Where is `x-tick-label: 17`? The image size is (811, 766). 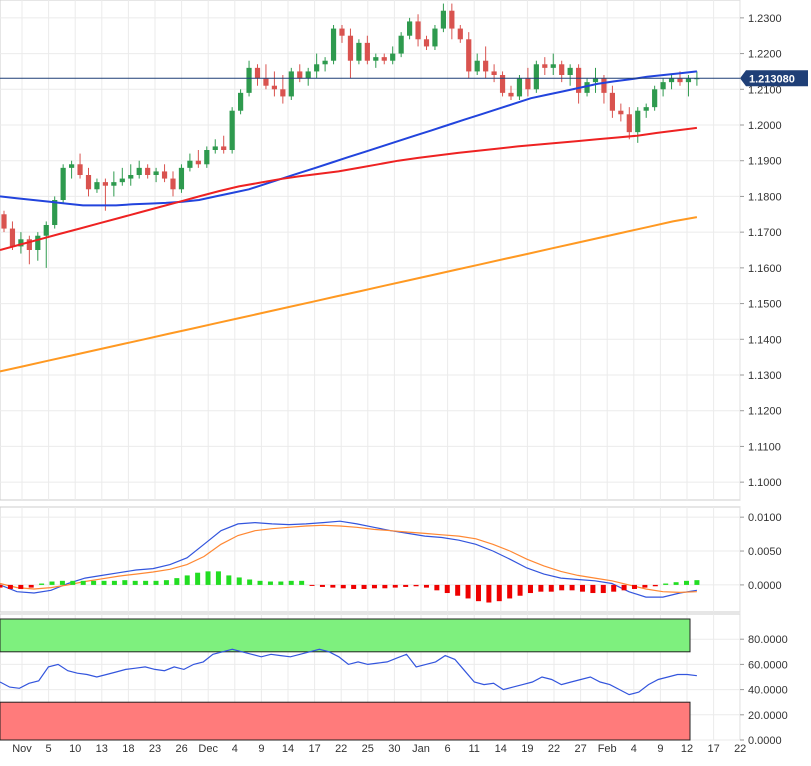
x-tick-label: 17 is located at coordinates (314, 749).